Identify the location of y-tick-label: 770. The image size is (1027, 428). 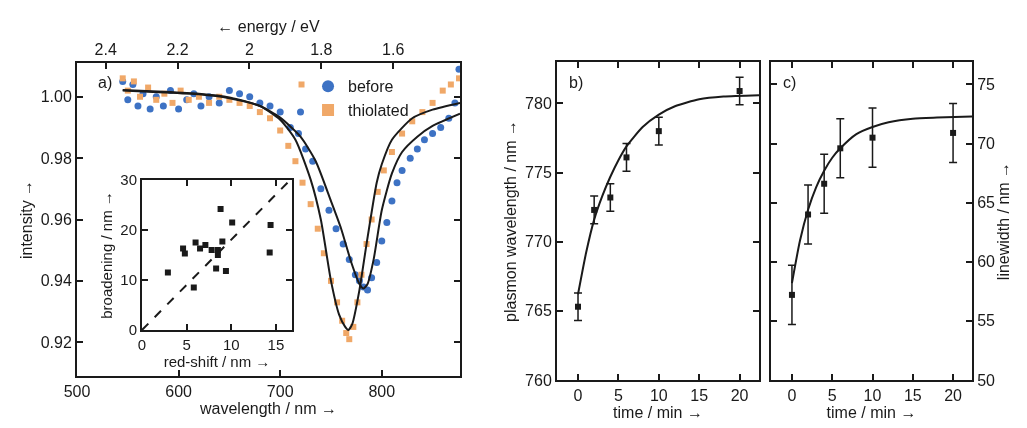
(538, 242).